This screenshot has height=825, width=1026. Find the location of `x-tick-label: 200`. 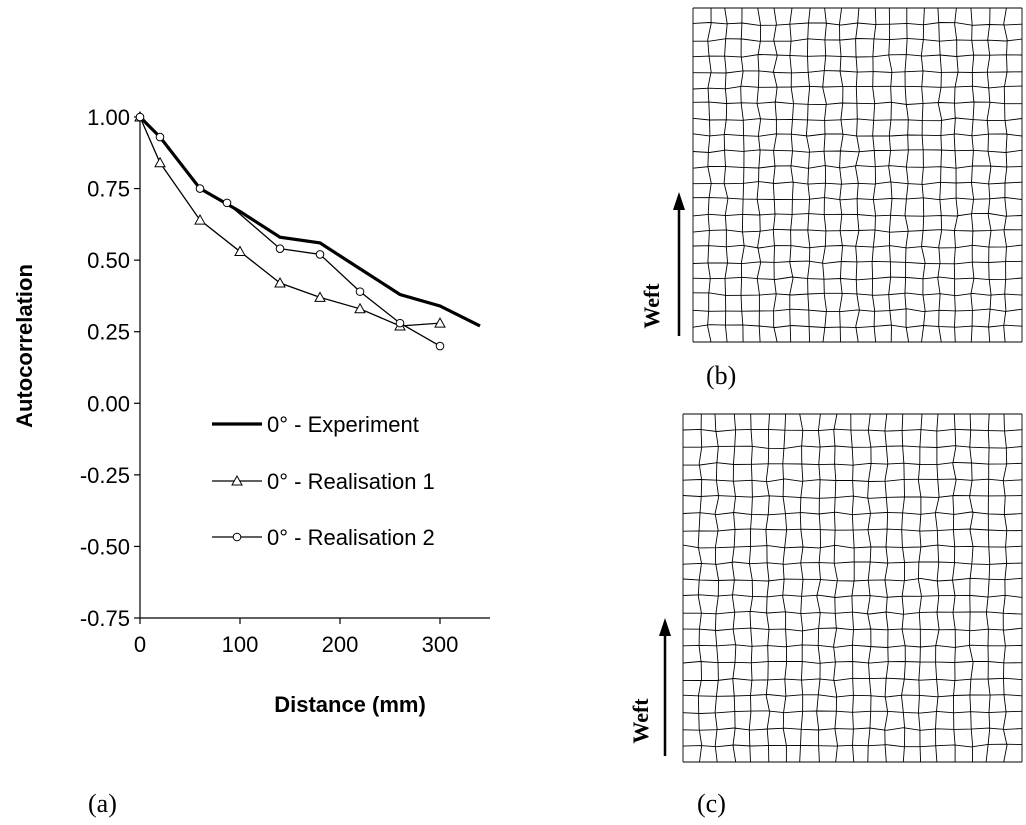

x-tick-label: 200 is located at coordinates (340, 644).